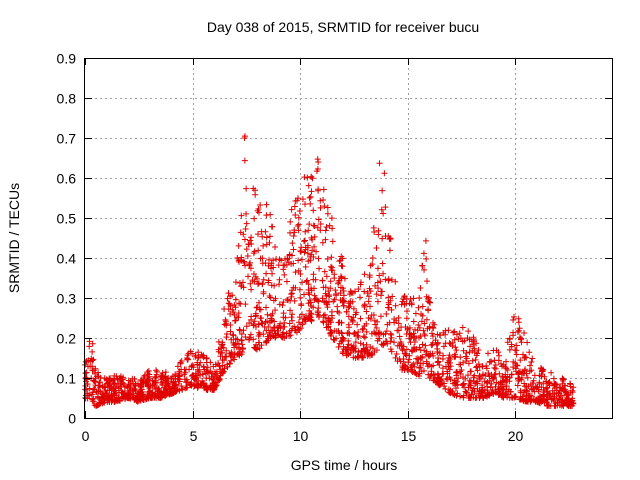 This screenshot has height=480, width=640. What do you see at coordinates (67, 379) in the screenshot?
I see `y-tick-label: 0.1` at bounding box center [67, 379].